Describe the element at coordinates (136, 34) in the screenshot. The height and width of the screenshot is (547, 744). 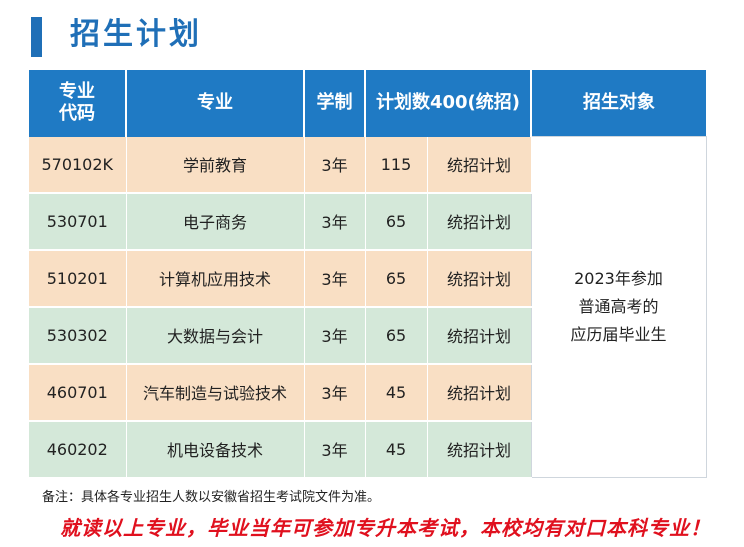
I see `page-title: 招生计划` at that location.